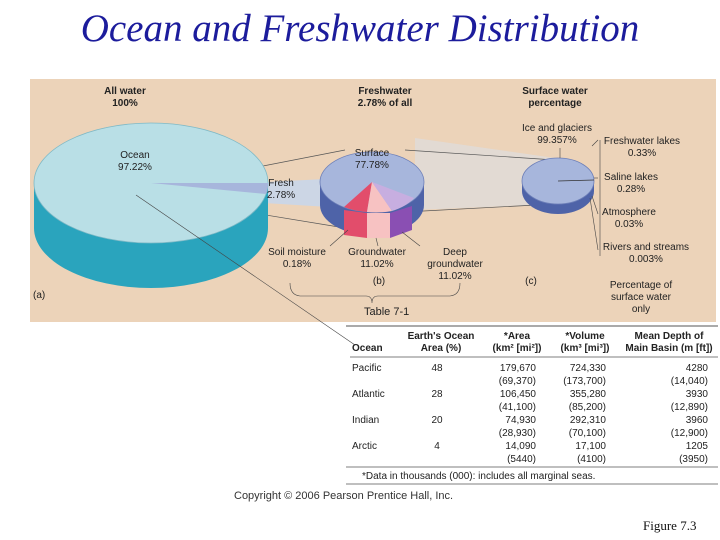 The width and height of the screenshot is (720, 540). Describe the element at coordinates (587, 401) in the screenshot. I see `row-volume: 355,280 (85,200)` at that location.